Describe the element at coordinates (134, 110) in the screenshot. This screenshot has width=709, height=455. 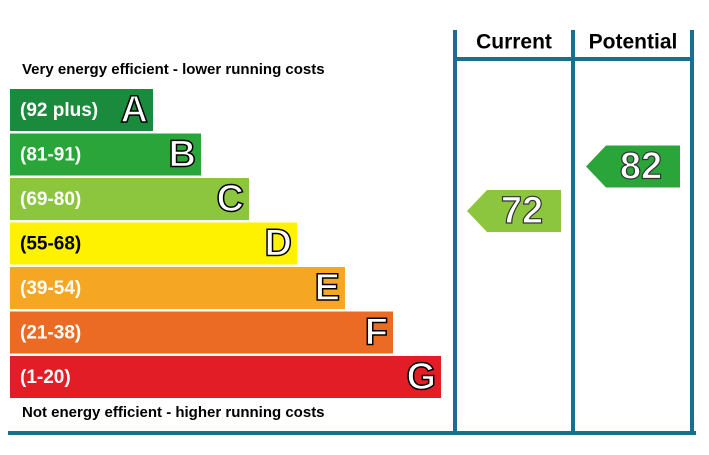
I see `band-letter: A` at that location.